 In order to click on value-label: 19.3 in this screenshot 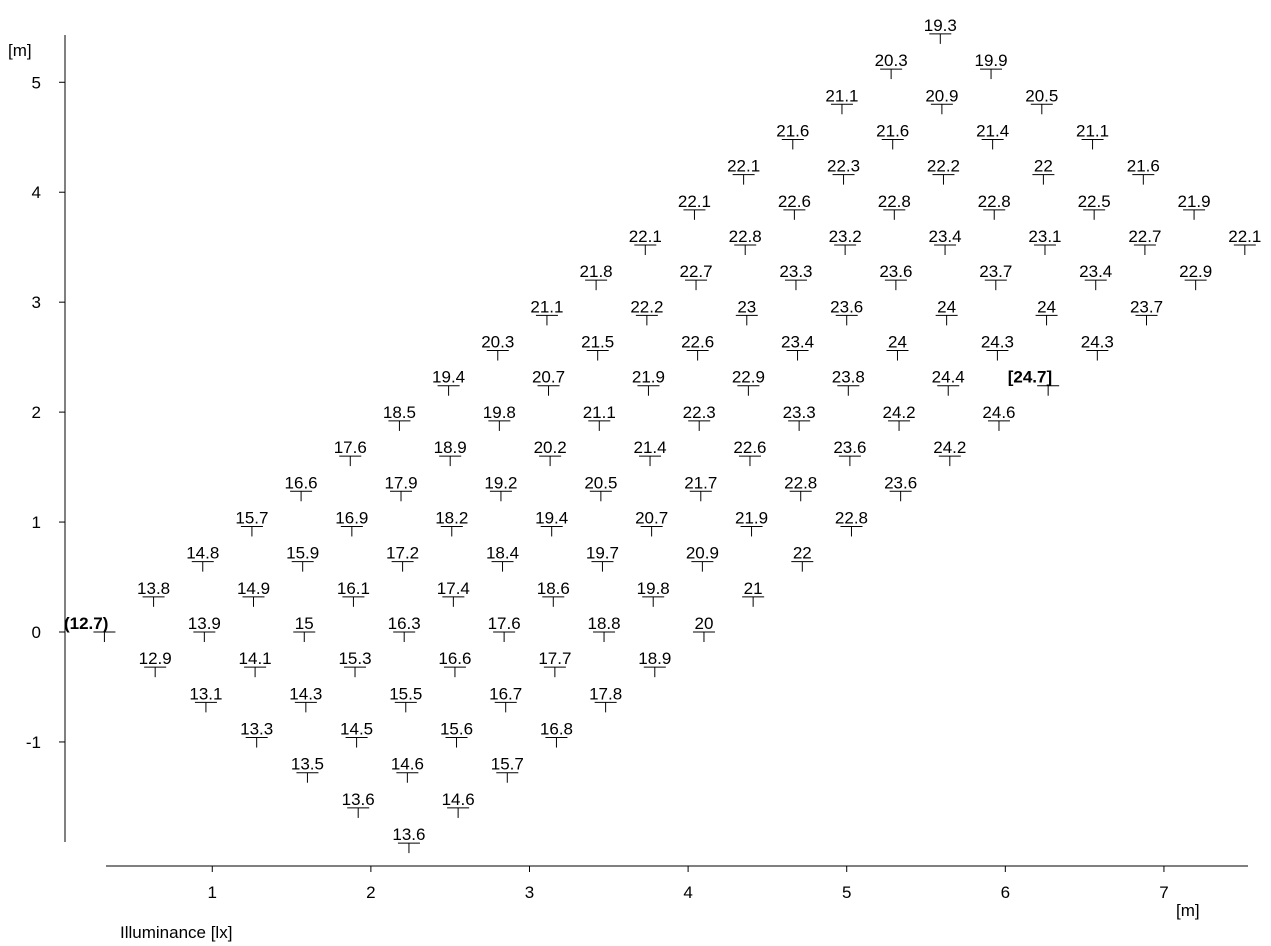, I will do `click(940, 25)`.